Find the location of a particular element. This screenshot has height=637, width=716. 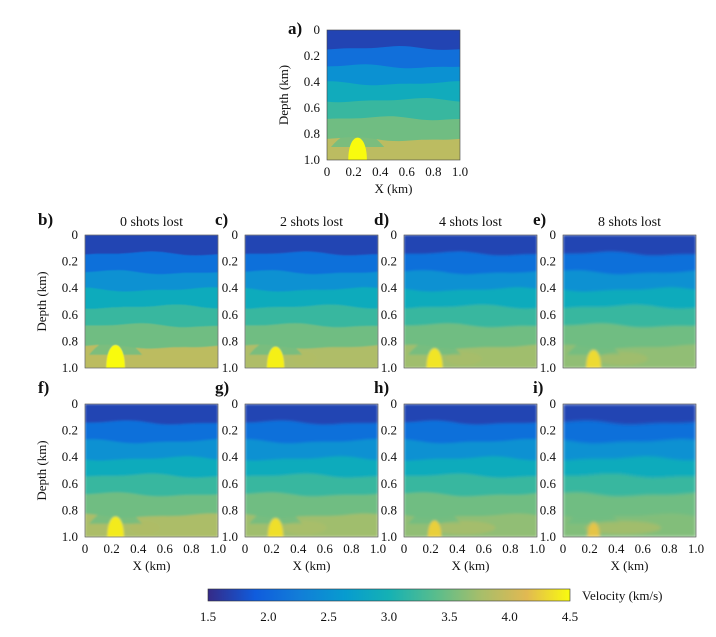

colorbar-tick-label: 3.5 is located at coordinates (449, 616).